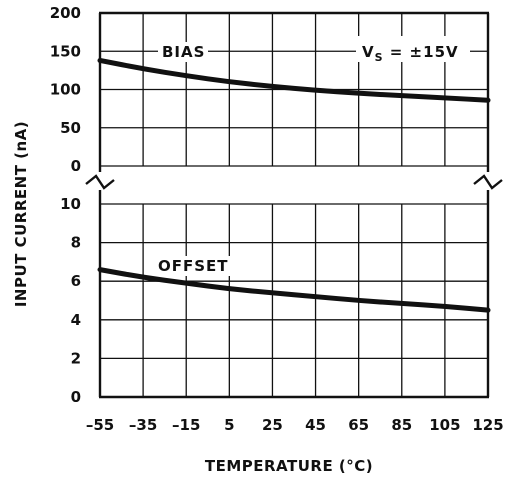 The height and width of the screenshot is (480, 512). Describe the element at coordinates (100, 182) in the screenshot. I see `left-break-mark` at that location.